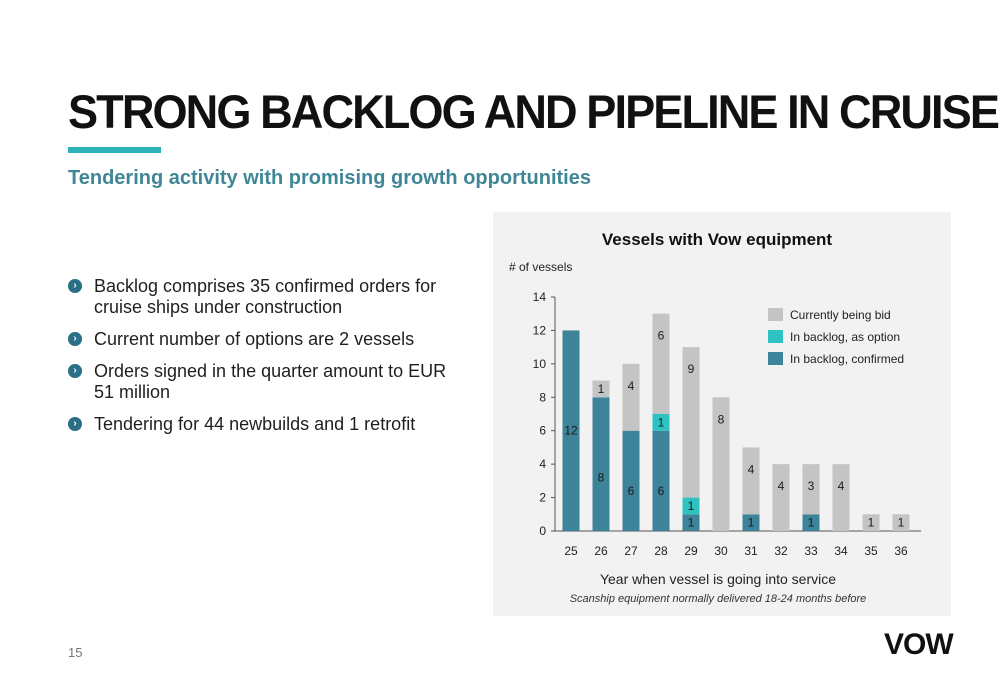 This screenshot has width=1000, height=685. Describe the element at coordinates (542, 498) in the screenshot. I see `y-tick-label: 2` at that location.